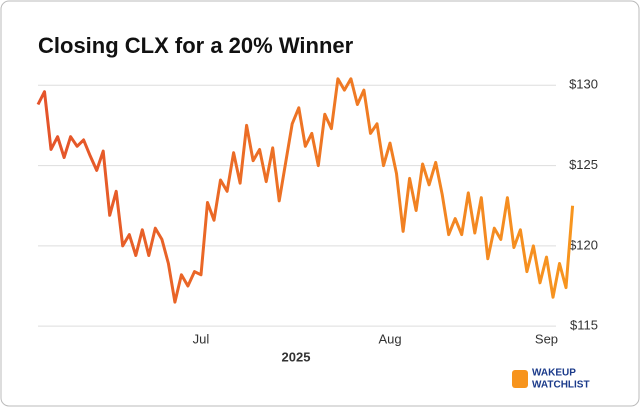 This screenshot has width=640, height=412. Describe the element at coordinates (561, 385) in the screenshot. I see `logo-text: WATCHLIST` at that location.